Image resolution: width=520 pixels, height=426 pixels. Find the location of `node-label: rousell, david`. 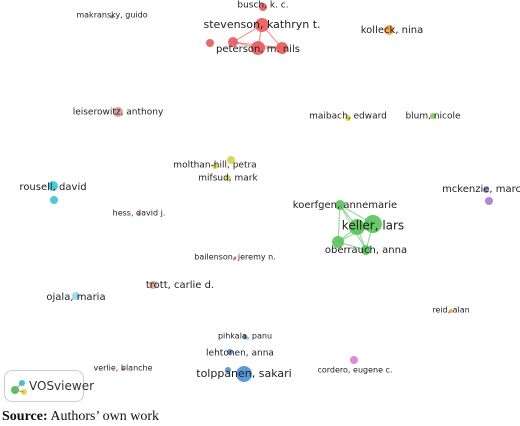

node-label: rousell, david is located at coordinates (52, 187).